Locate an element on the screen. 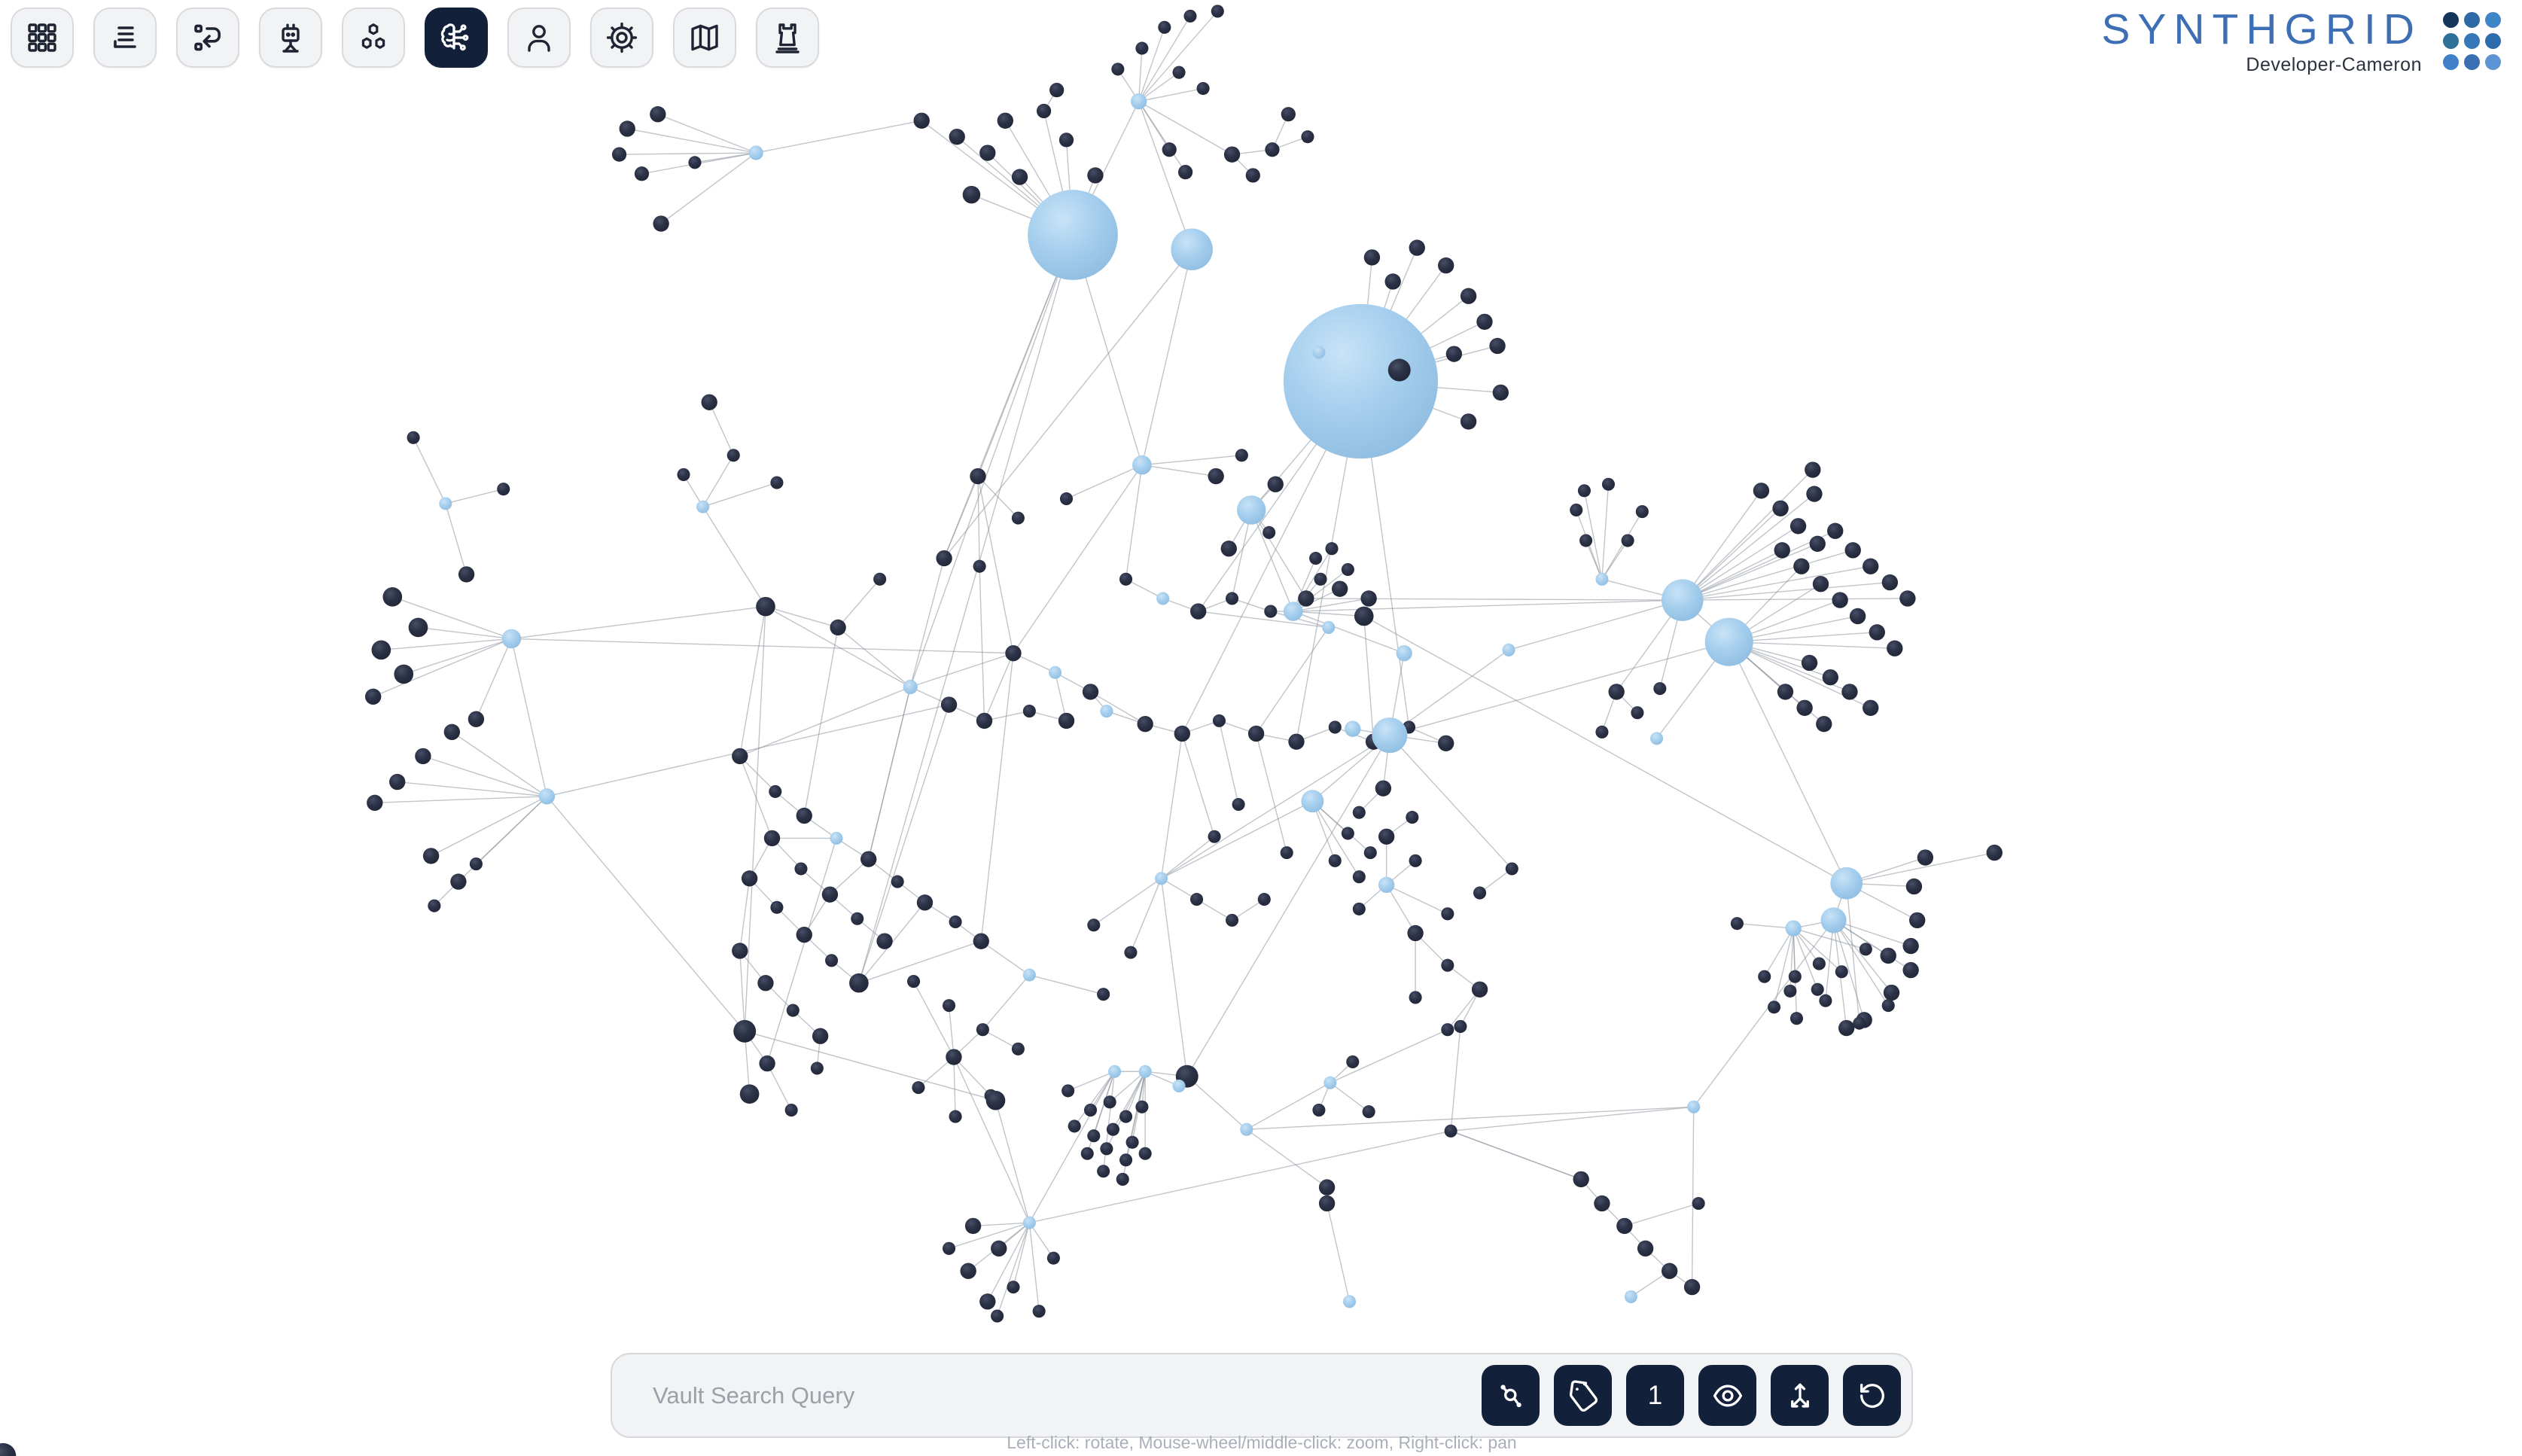  user-icon is located at coordinates (539, 38).